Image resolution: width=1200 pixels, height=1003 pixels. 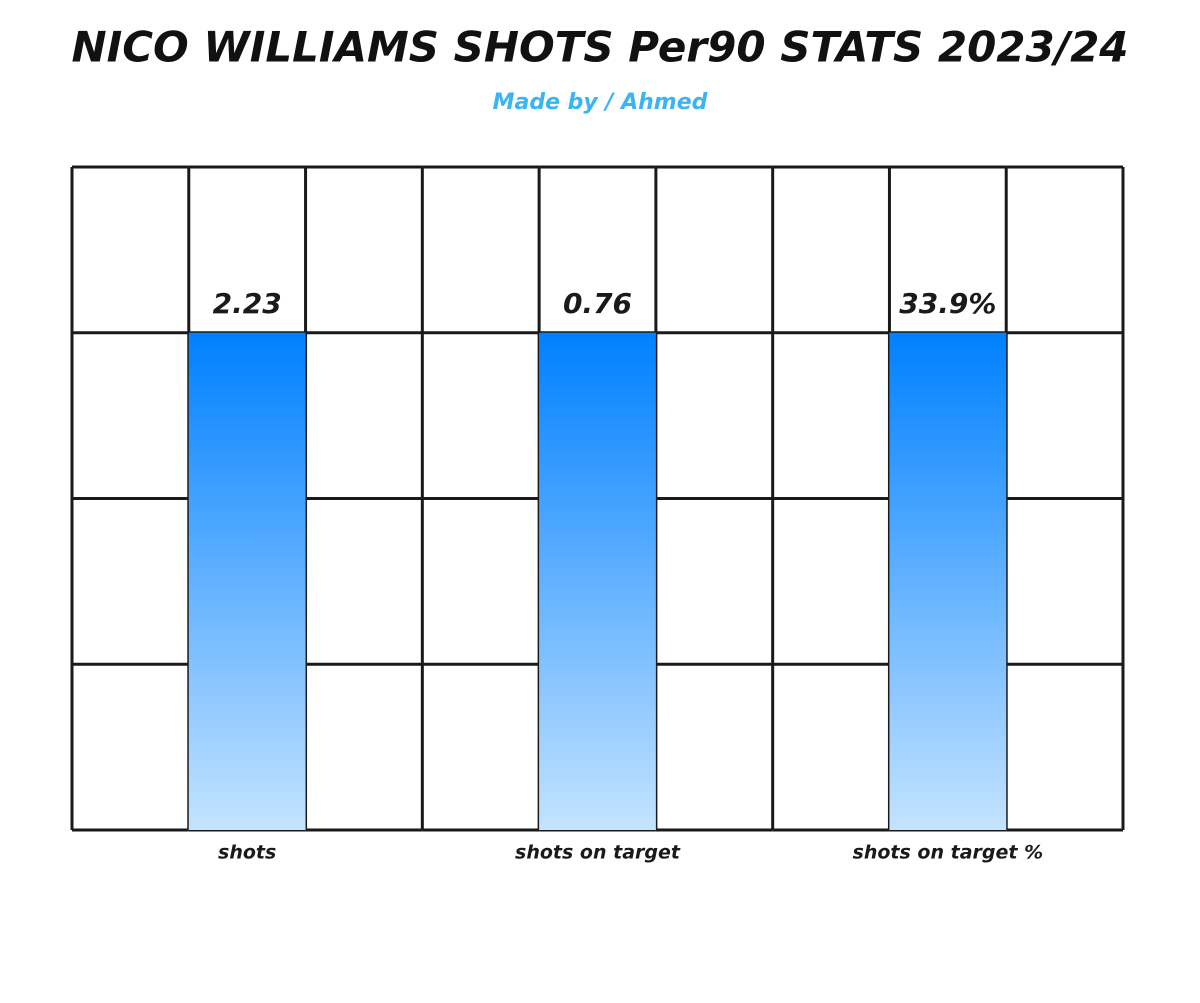 What do you see at coordinates (947, 303) in the screenshot?
I see `value-label: 33.9%` at bounding box center [947, 303].